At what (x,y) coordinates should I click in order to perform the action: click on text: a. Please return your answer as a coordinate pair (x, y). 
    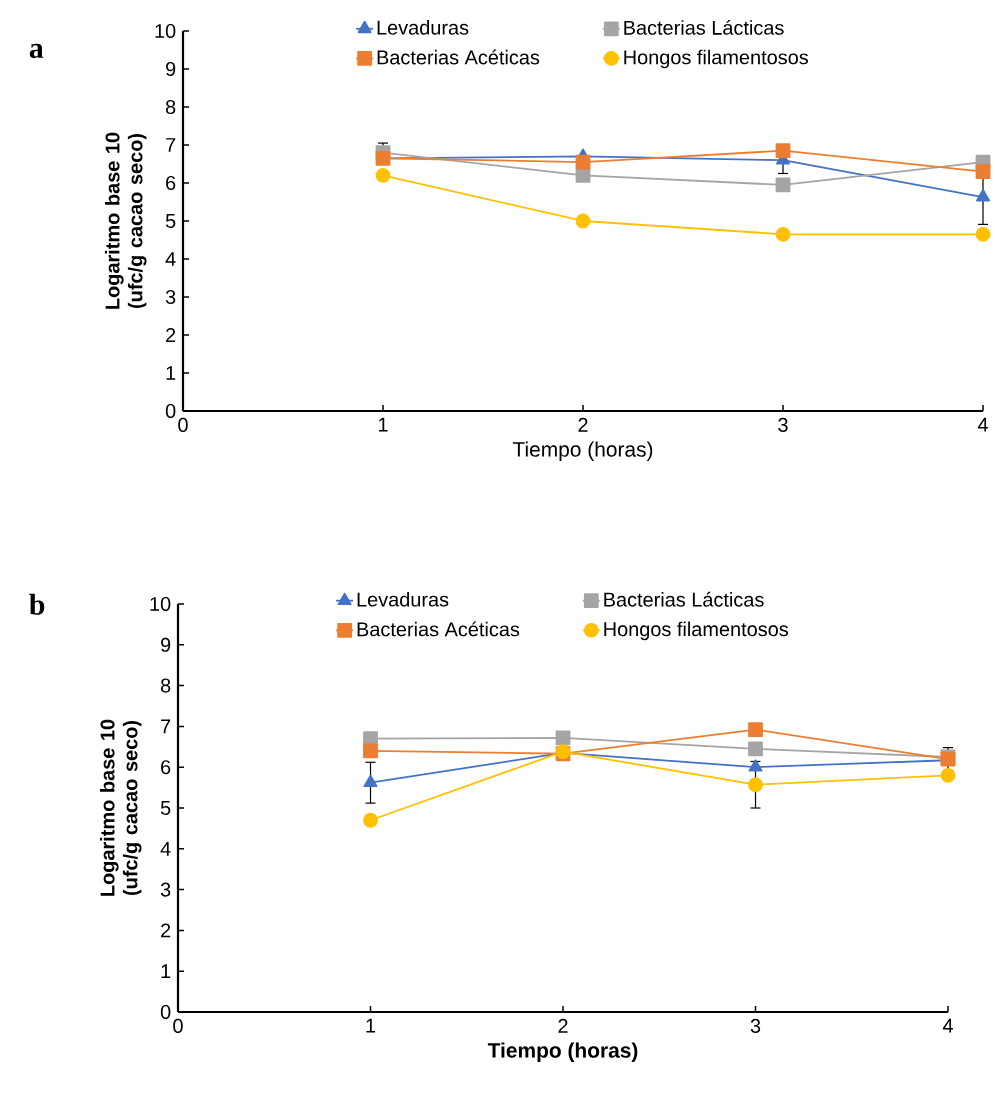
    Looking at the image, I should click on (36, 51).